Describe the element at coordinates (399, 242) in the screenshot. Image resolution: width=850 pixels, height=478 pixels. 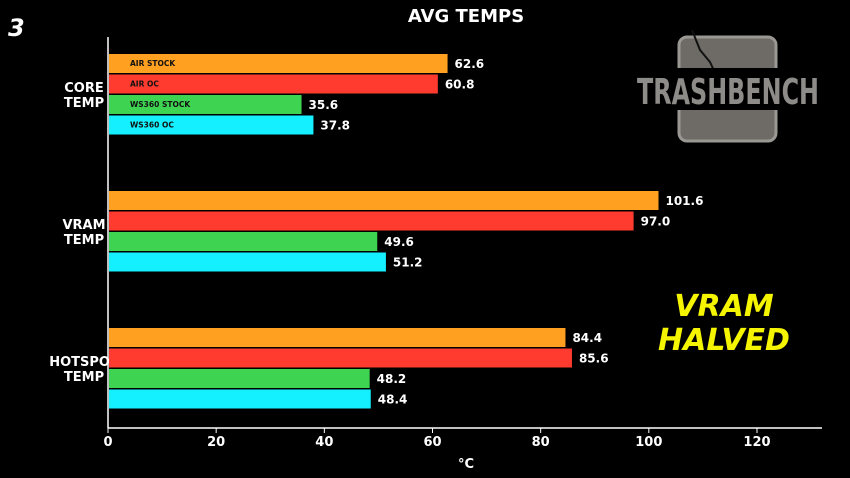
I see `data-label: 49.6` at that location.